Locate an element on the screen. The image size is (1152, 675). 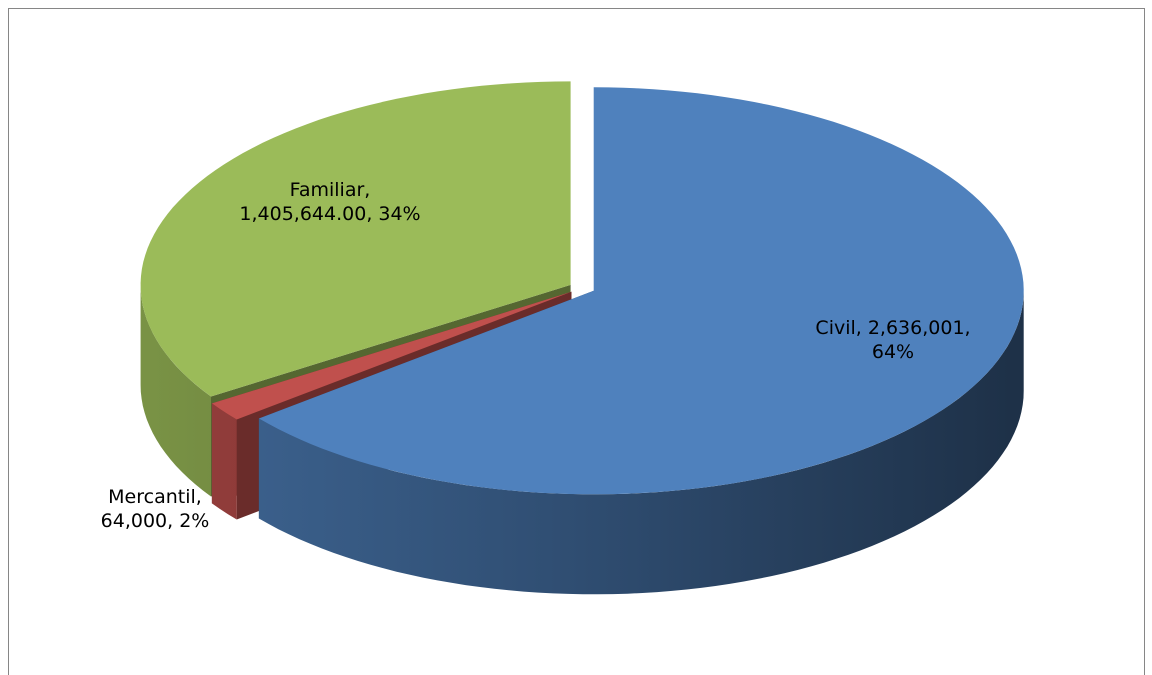
label-part: Mercantil is located at coordinates (152, 497).